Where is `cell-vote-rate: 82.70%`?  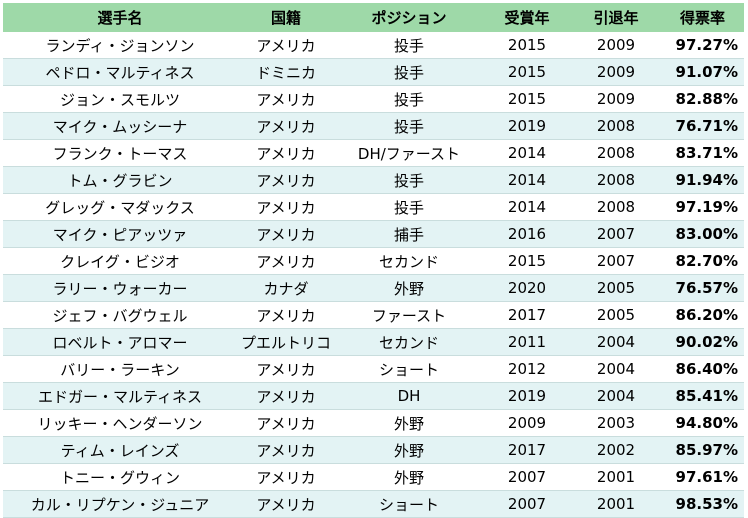
cell-vote-rate: 82.70% is located at coordinates (702, 261).